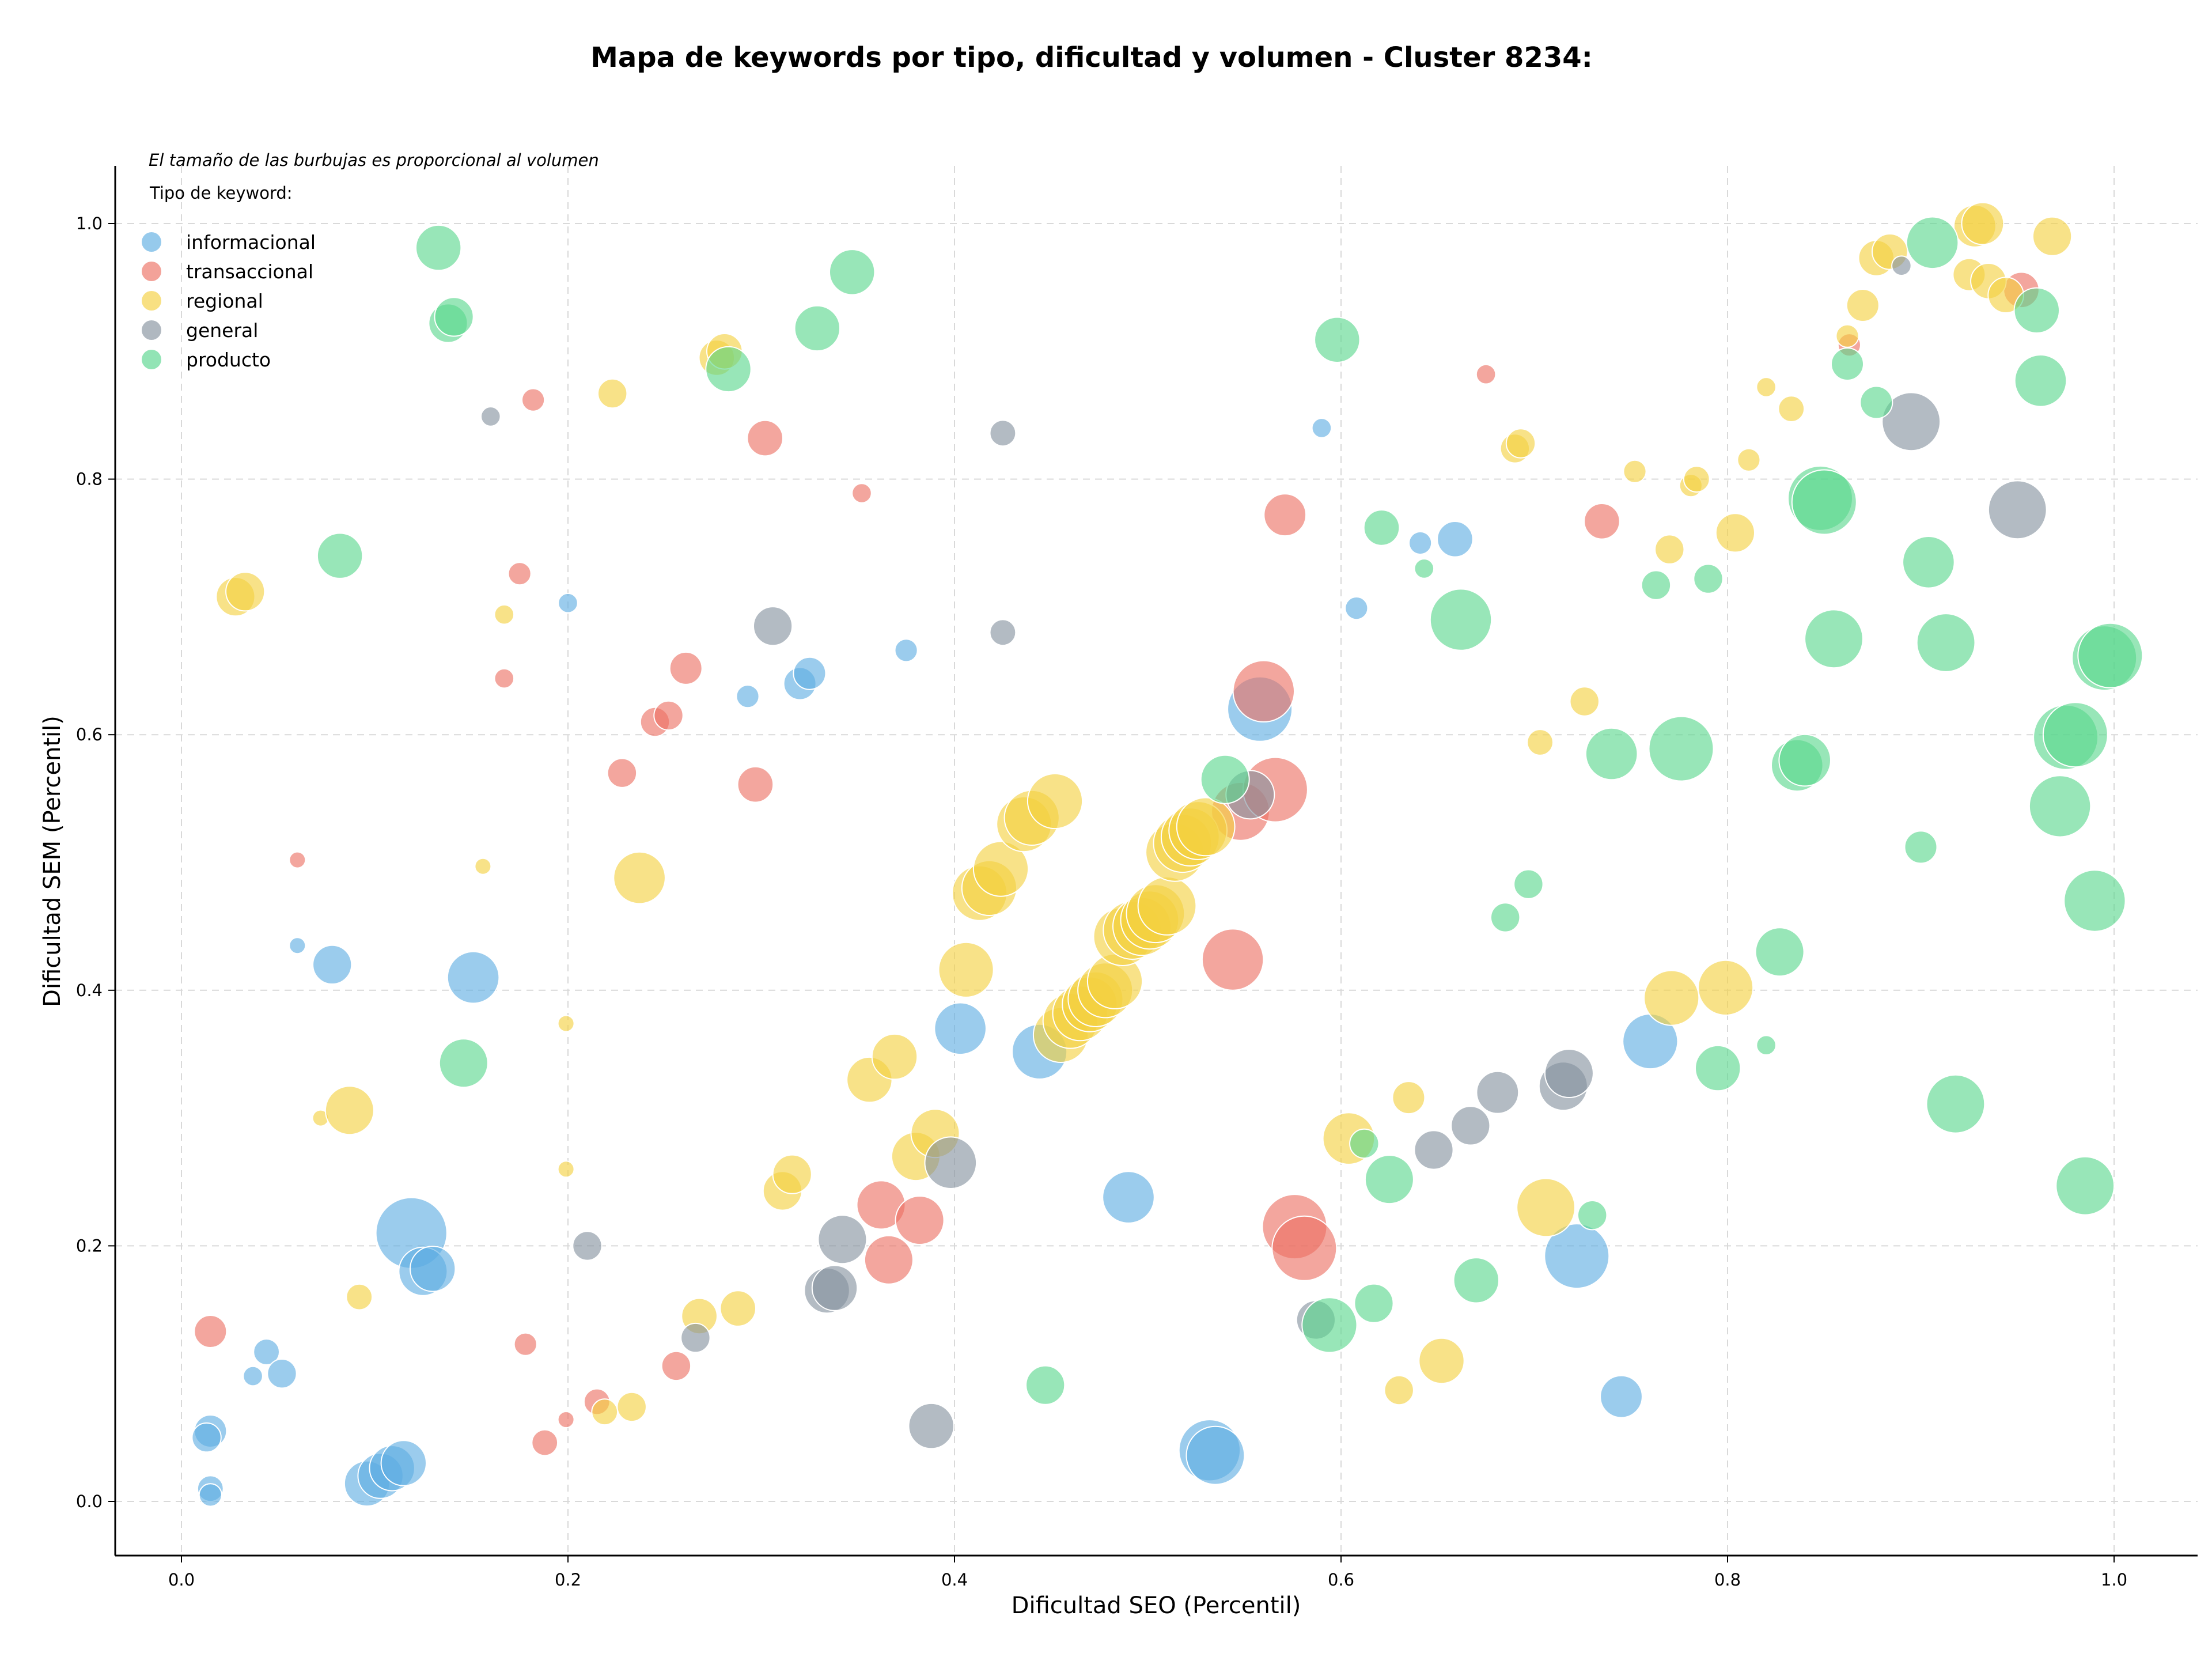  I want to click on x-tick-label: 0.6, so click(1341, 1580).